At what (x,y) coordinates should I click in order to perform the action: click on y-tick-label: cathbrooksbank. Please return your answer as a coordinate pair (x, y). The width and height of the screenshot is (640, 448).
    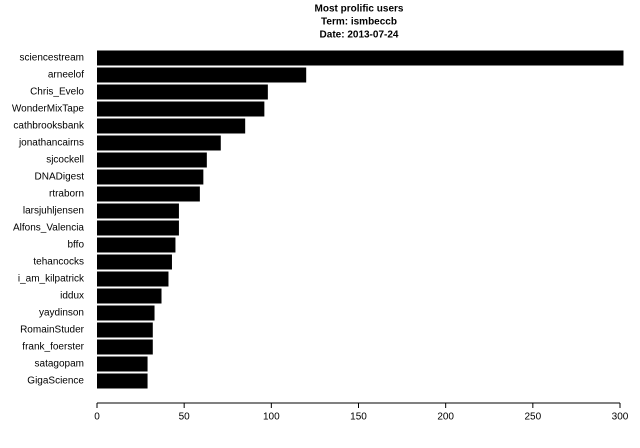
    Looking at the image, I should click on (49, 126).